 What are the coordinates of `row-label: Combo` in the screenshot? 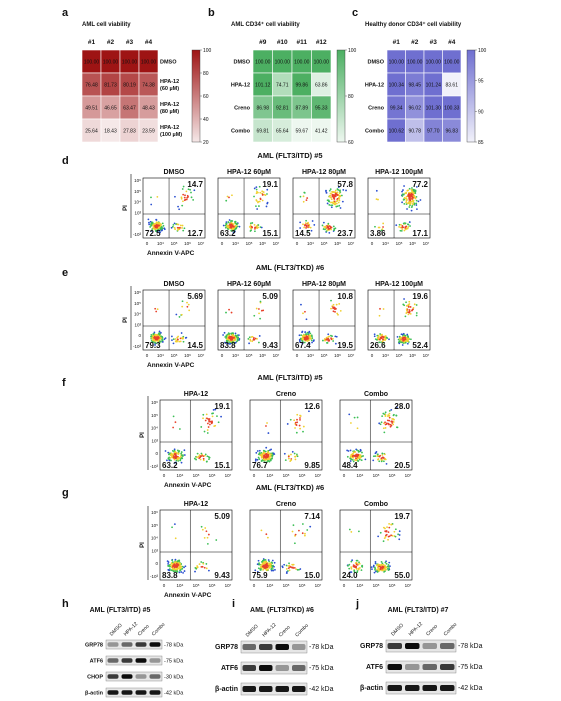 It's located at (241, 132).